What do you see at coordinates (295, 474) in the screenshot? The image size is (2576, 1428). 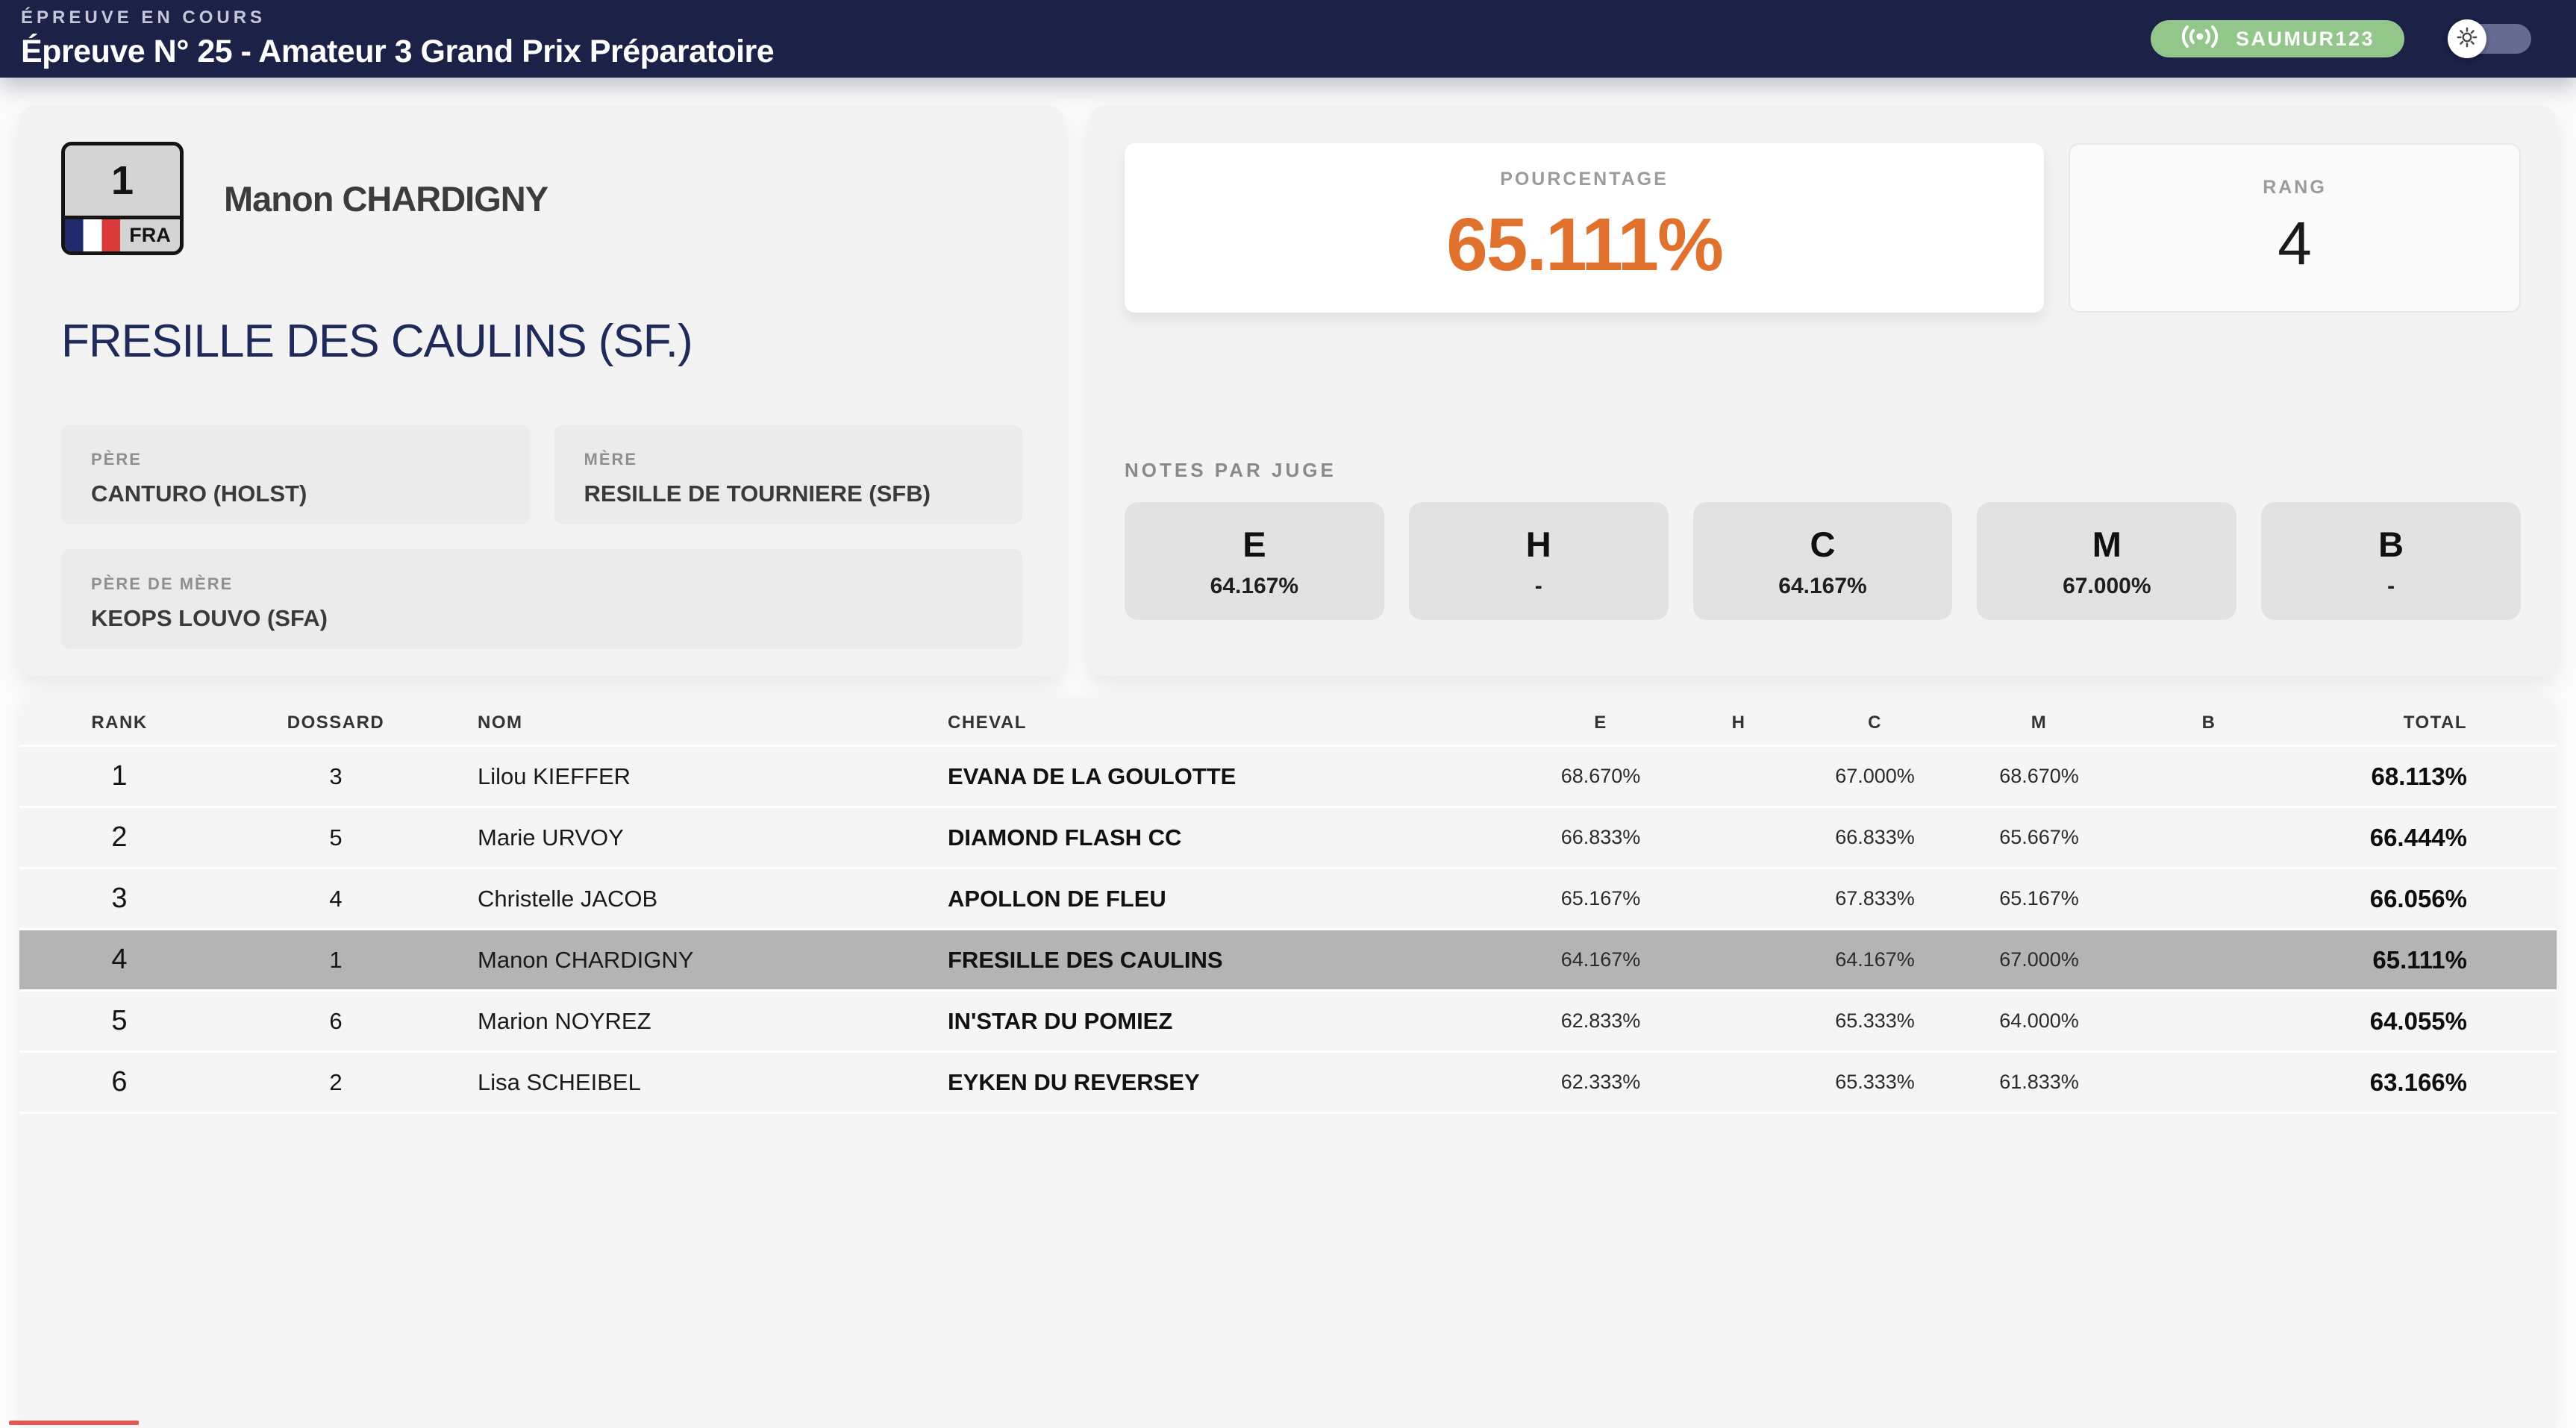 I see `pedigree-sire-card: PÈRE CANTURO (HOLST)` at bounding box center [295, 474].